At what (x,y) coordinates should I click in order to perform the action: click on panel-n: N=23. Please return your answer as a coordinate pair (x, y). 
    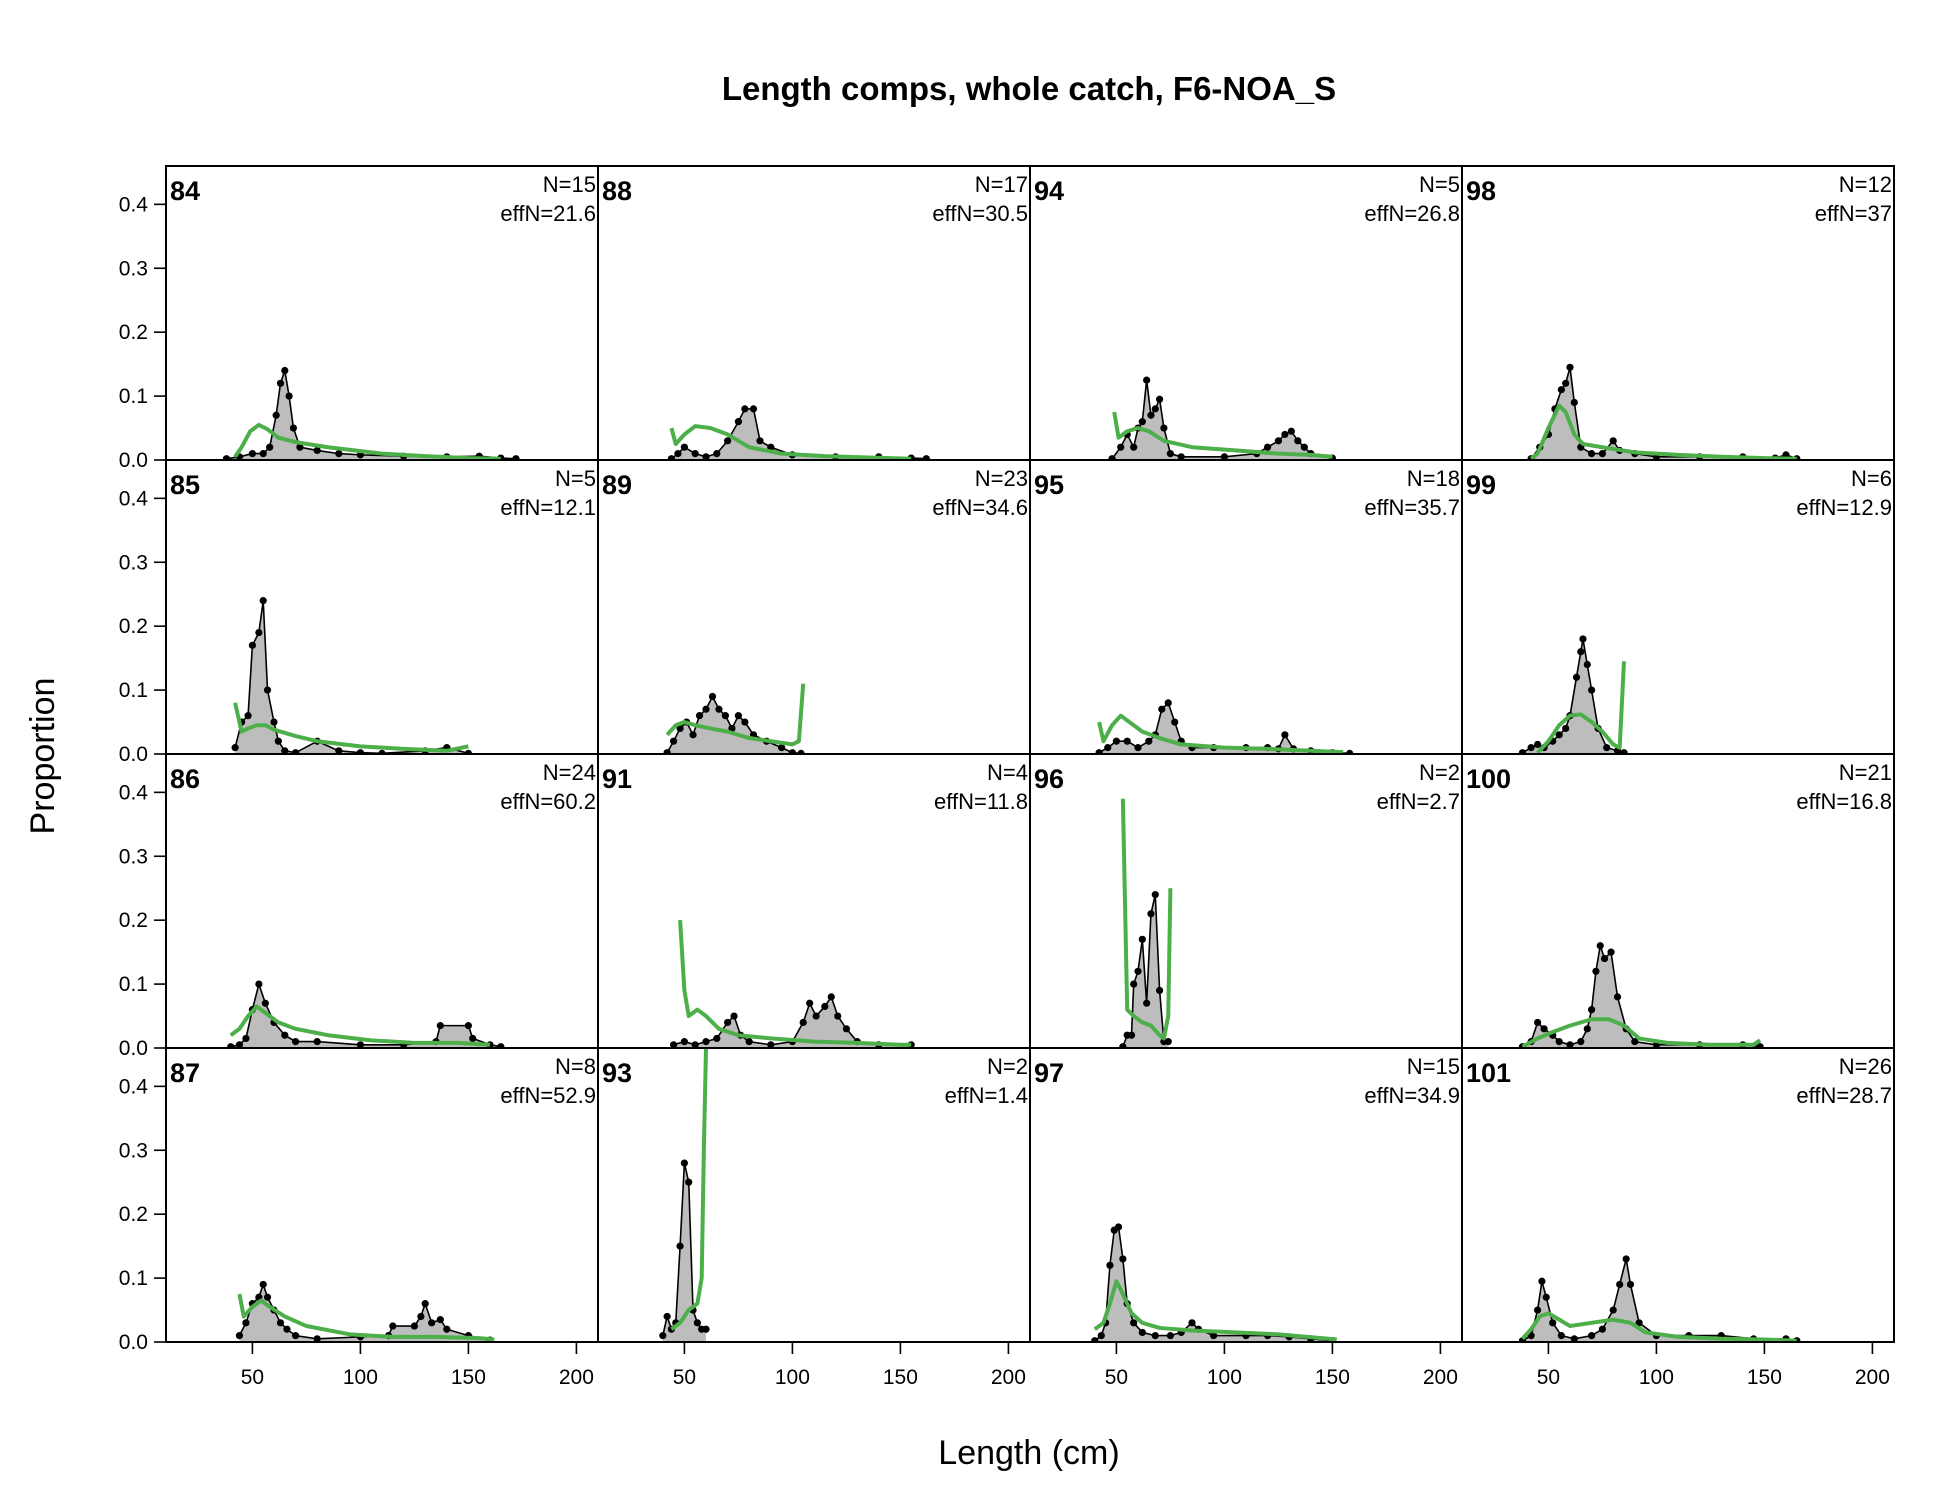
    Looking at the image, I should click on (1001, 478).